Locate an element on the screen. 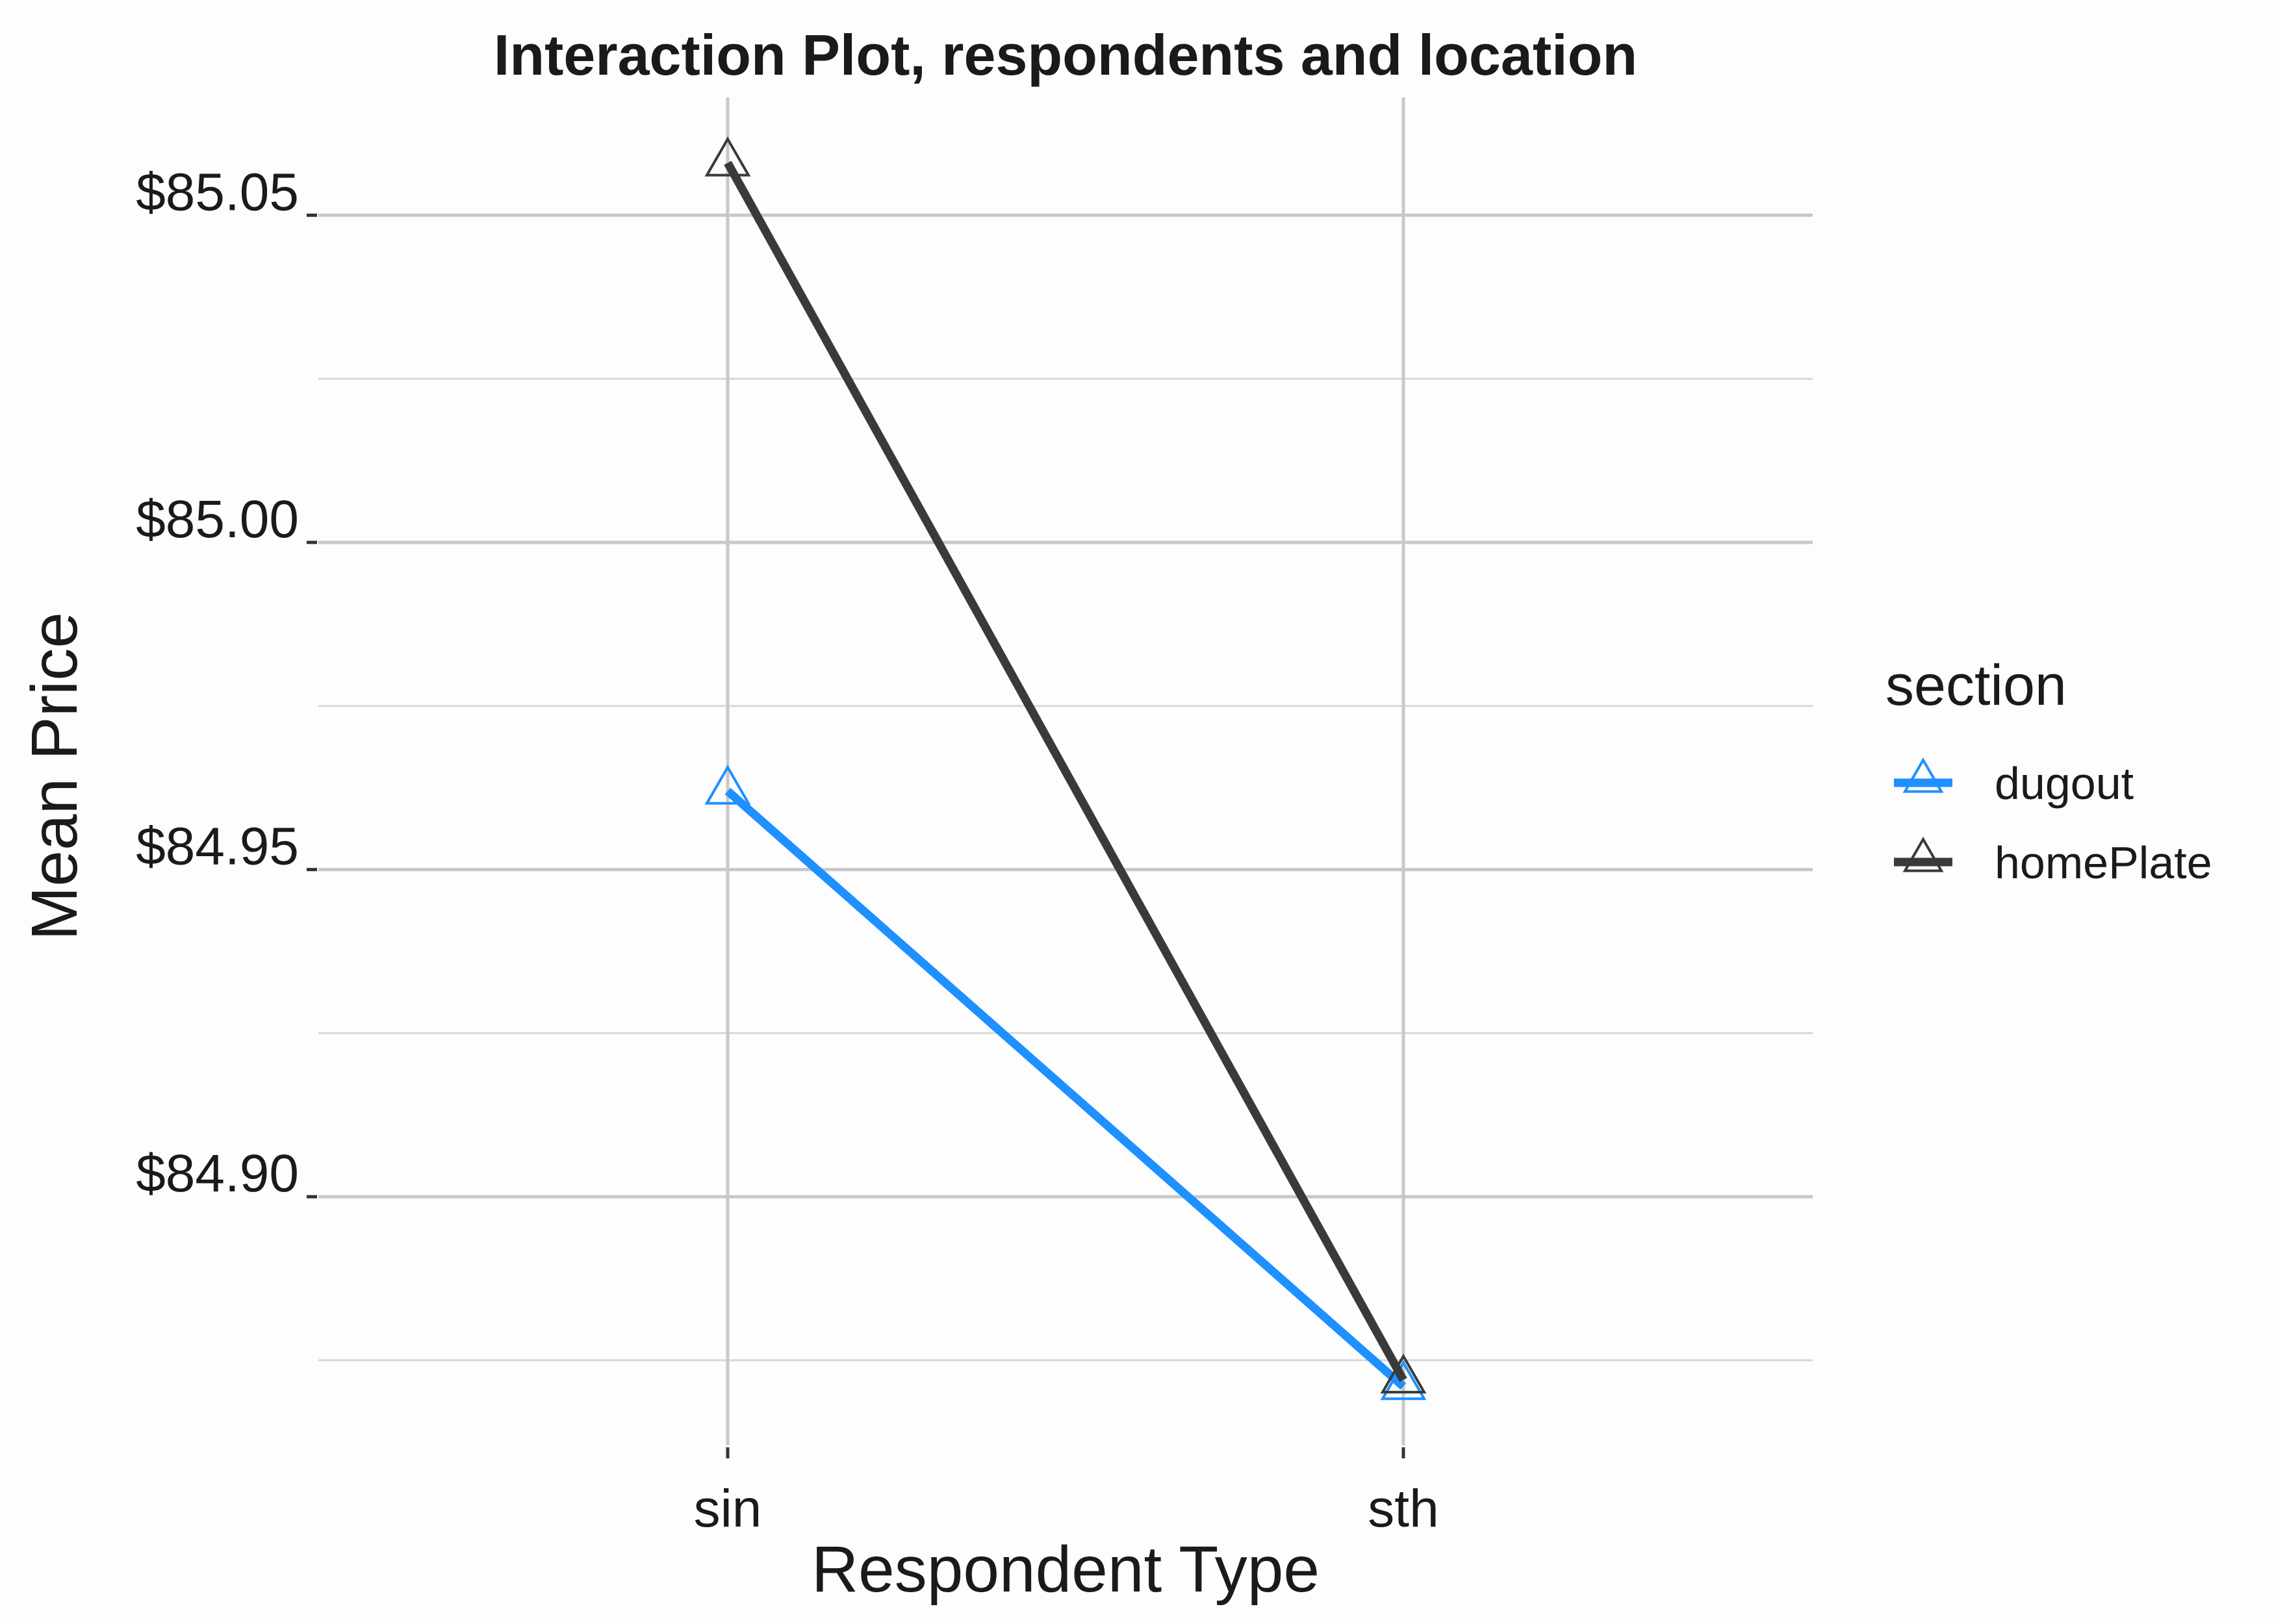 The width and height of the screenshot is (2274, 1624). legend: section dugout homePlate is located at coordinates (2048, 770).